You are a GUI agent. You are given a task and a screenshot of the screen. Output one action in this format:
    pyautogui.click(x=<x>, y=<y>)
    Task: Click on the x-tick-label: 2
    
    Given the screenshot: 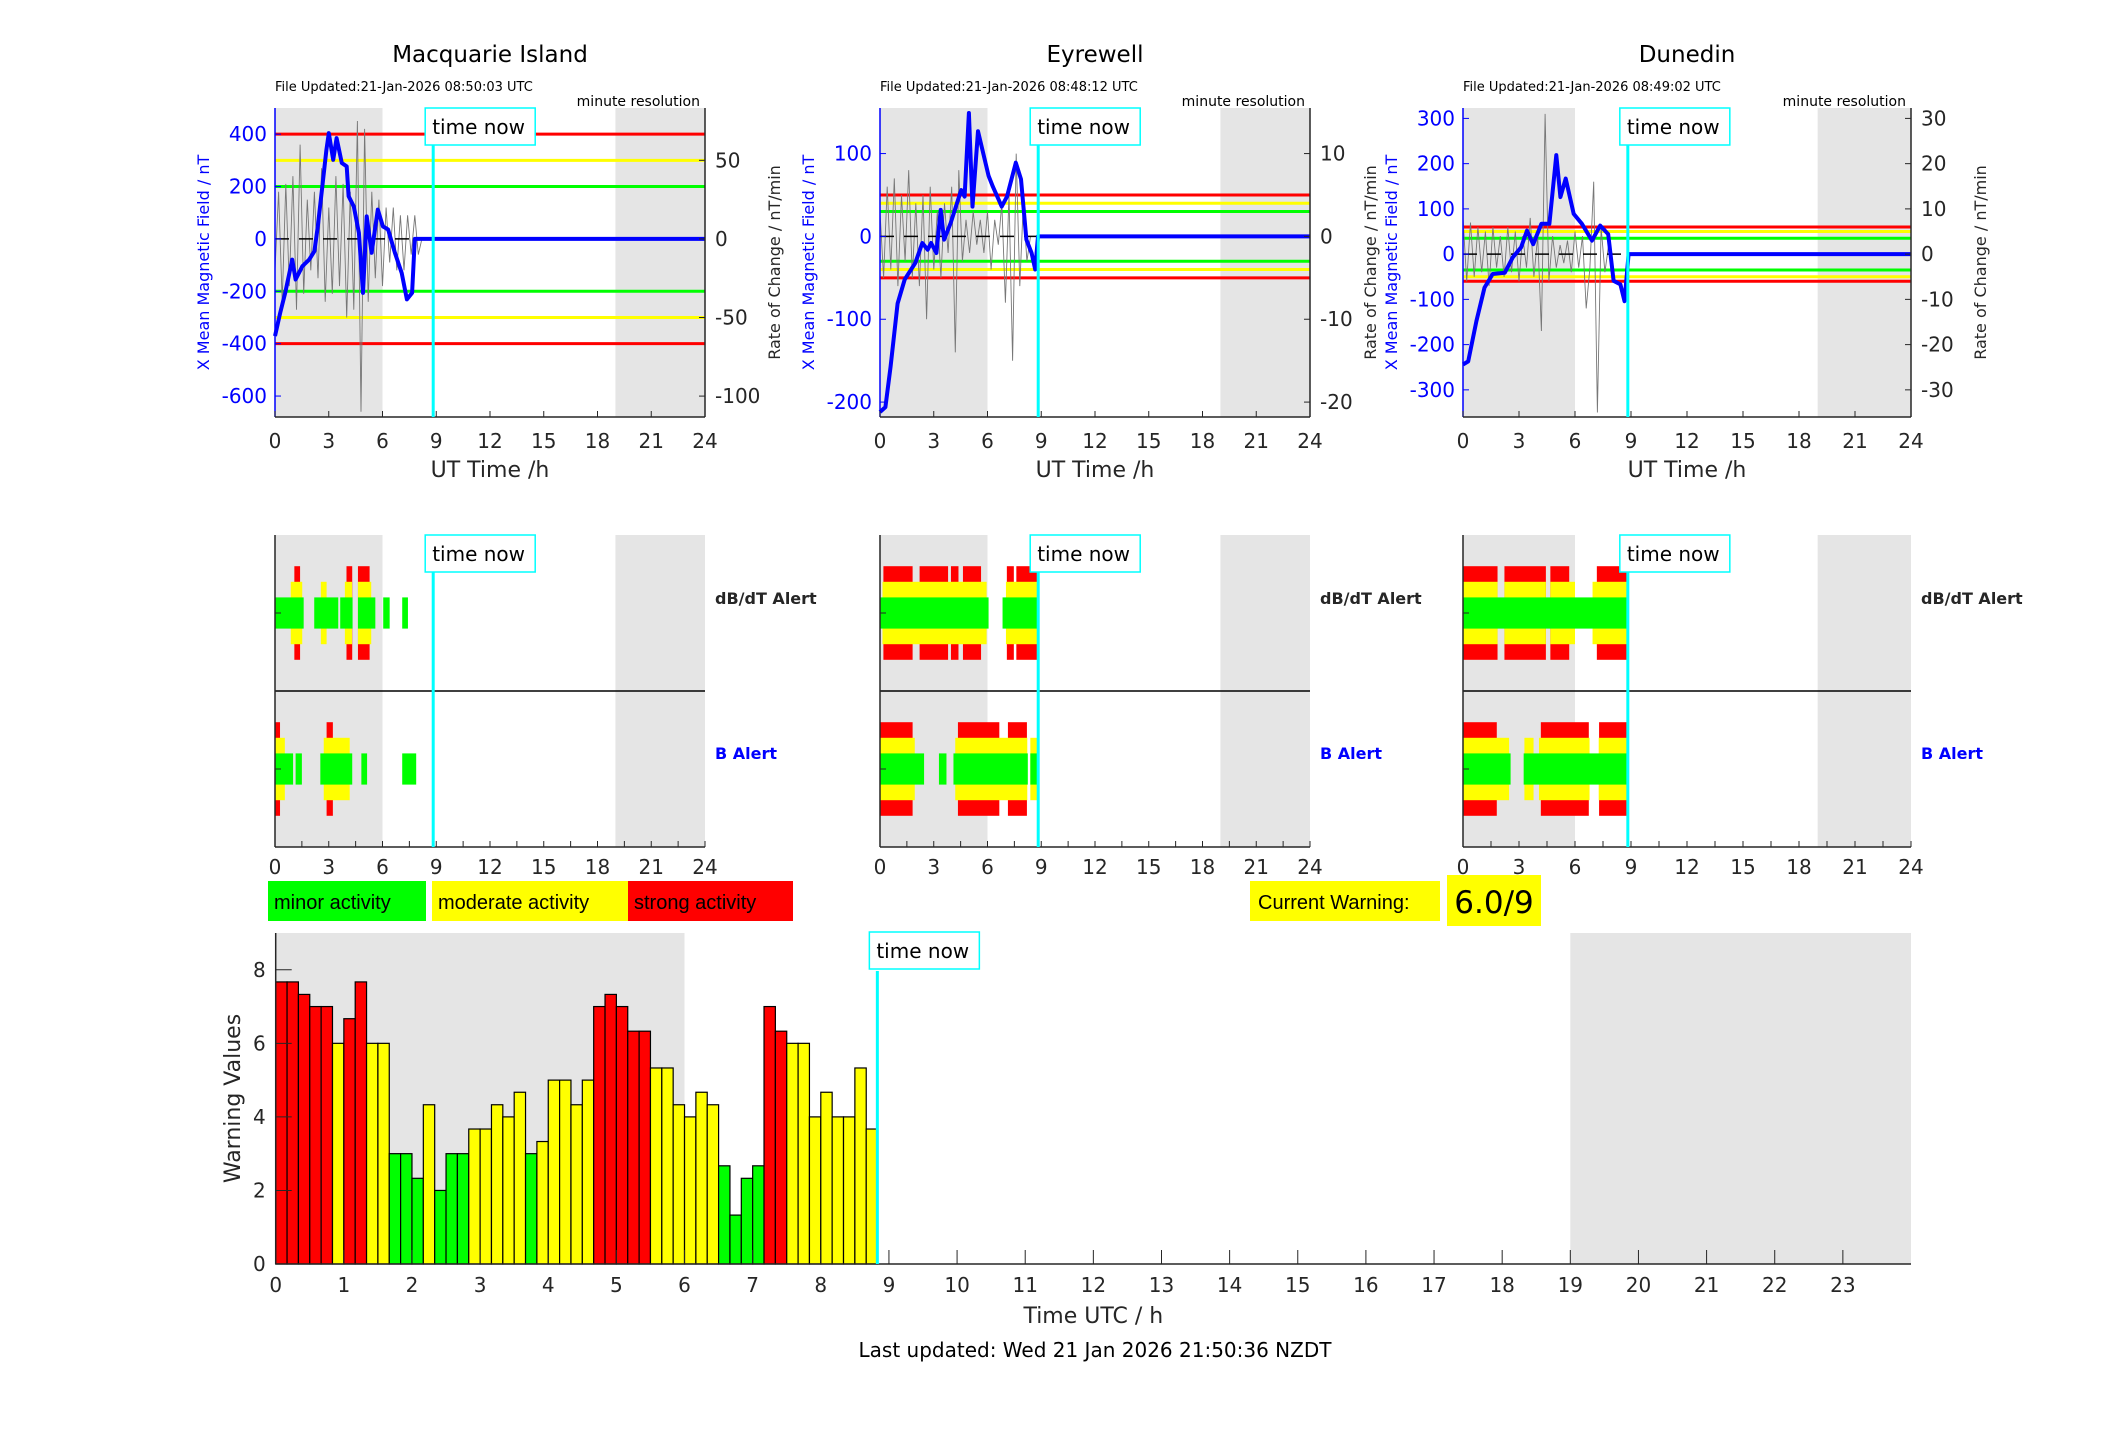 What is the action you would take?
    pyautogui.click(x=412, y=1285)
    